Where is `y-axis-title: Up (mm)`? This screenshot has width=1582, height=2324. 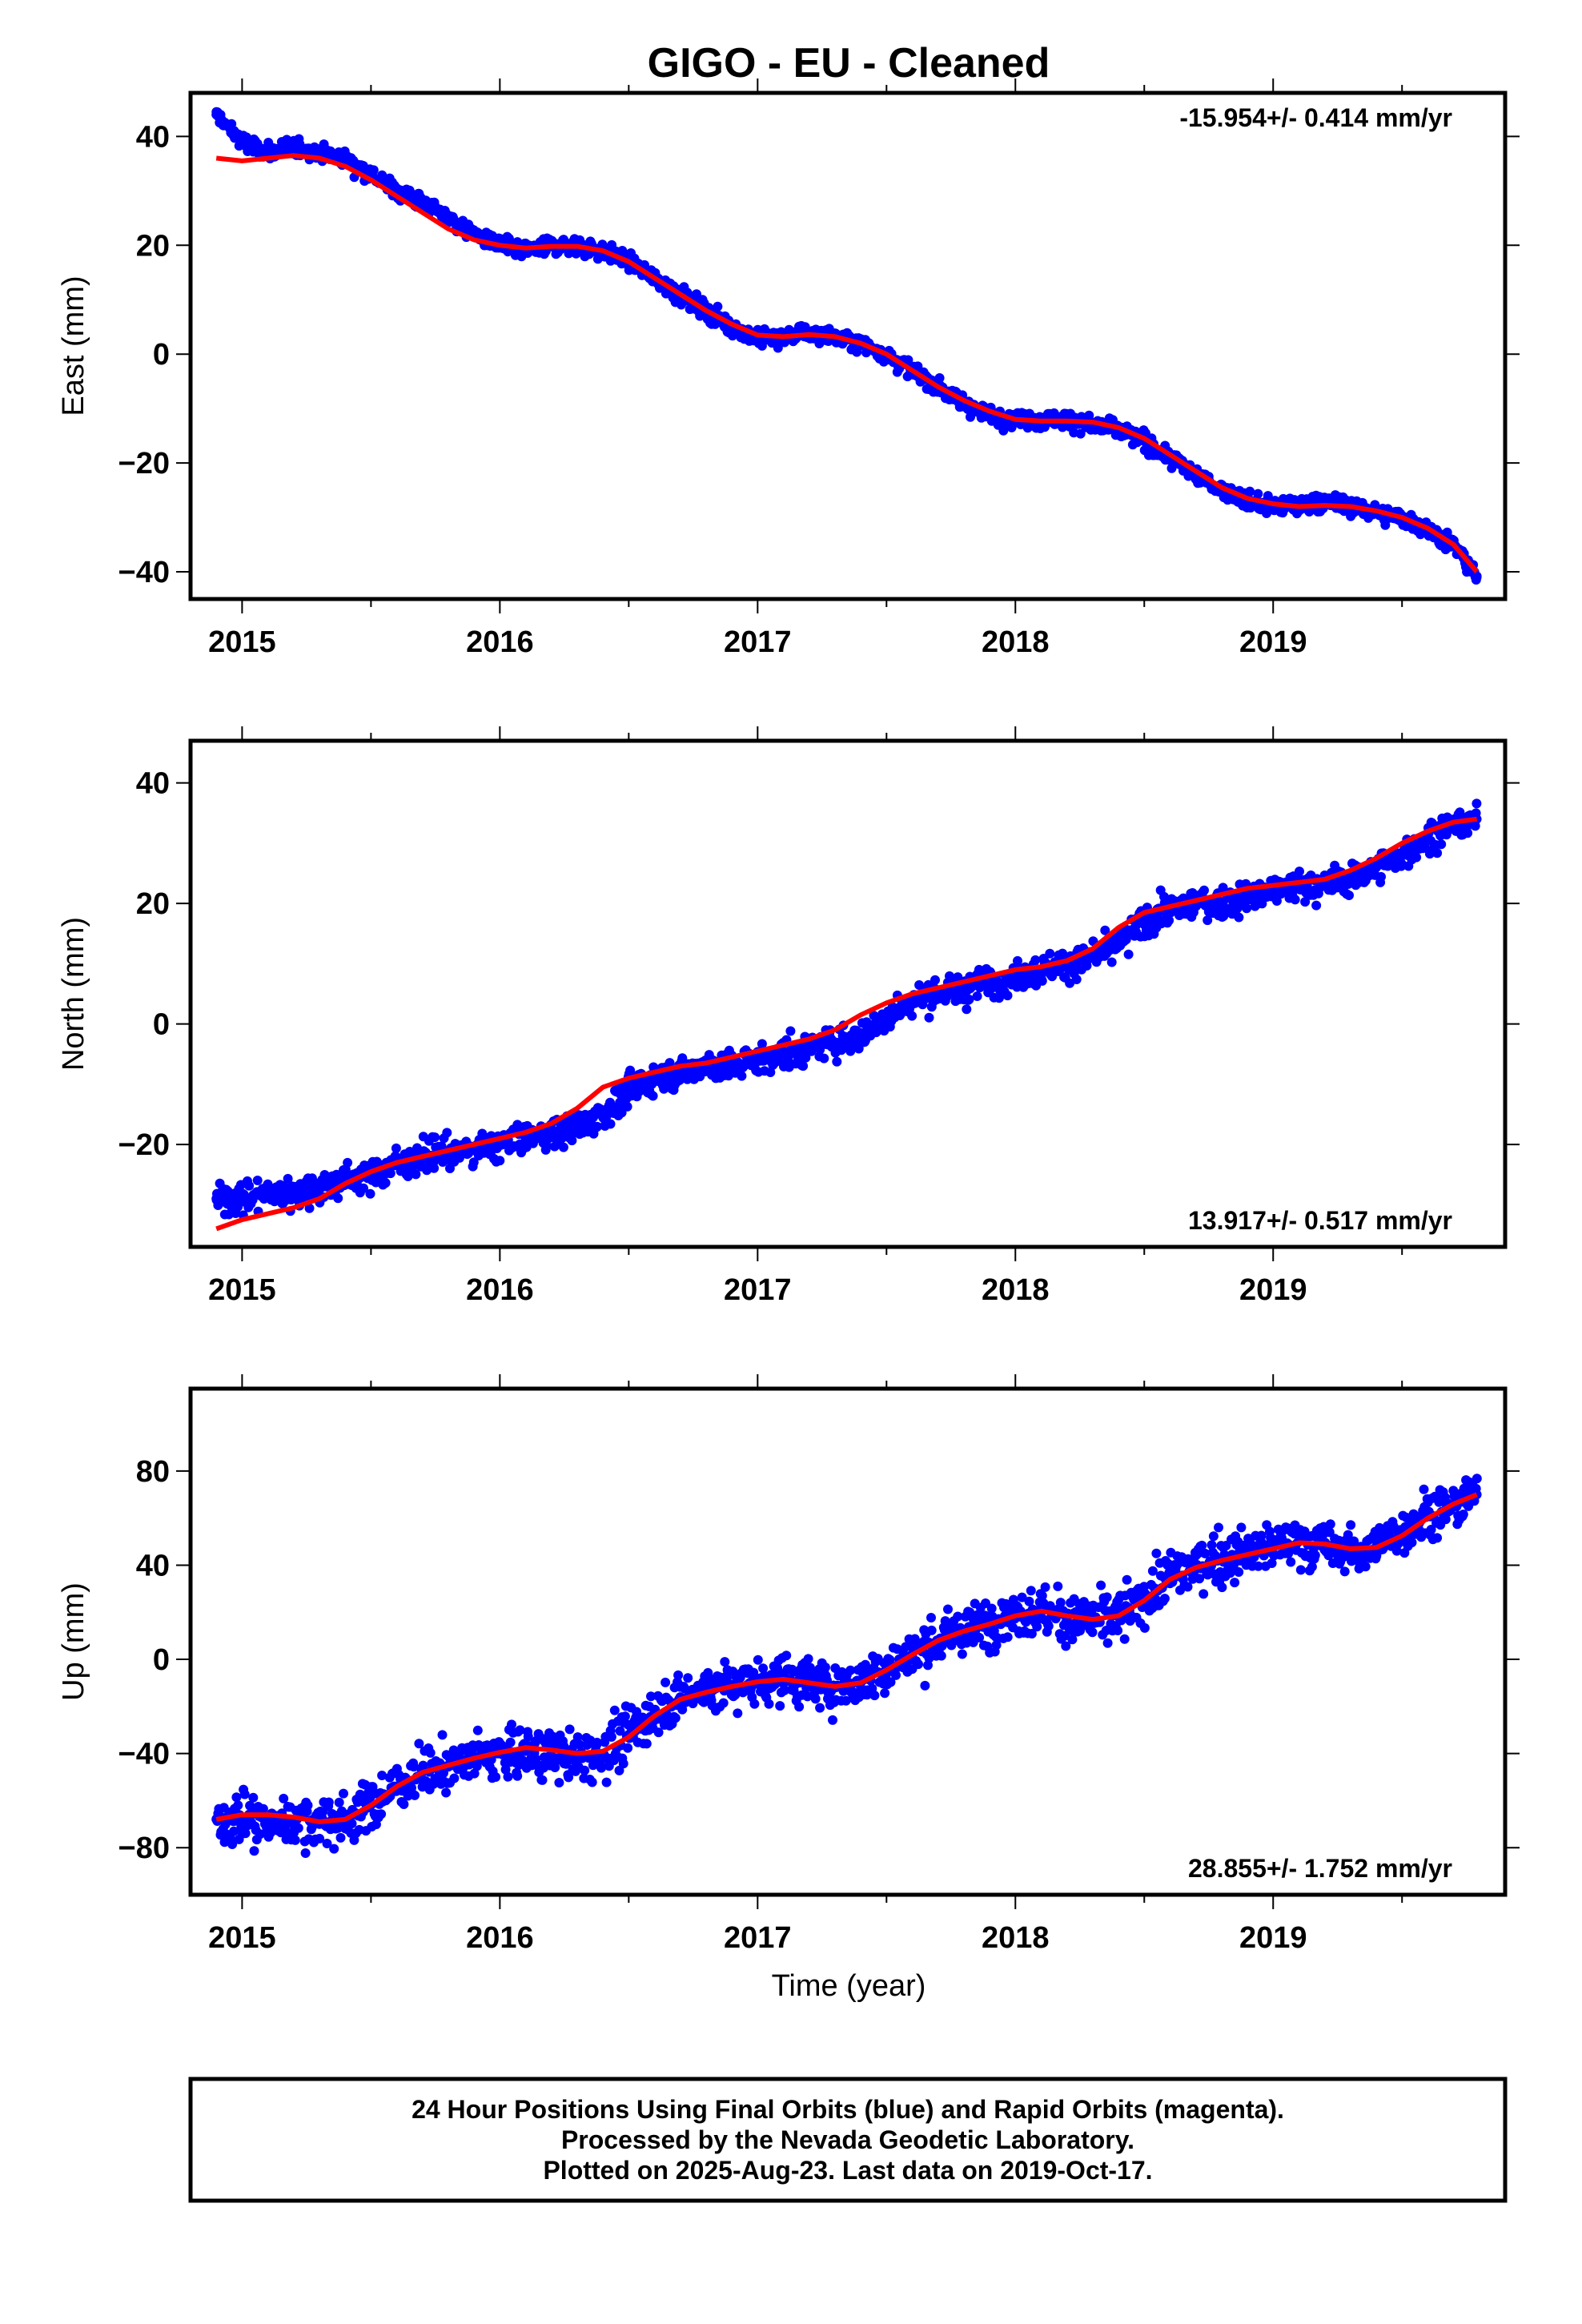
y-axis-title: Up (mm) is located at coordinates (74, 1642).